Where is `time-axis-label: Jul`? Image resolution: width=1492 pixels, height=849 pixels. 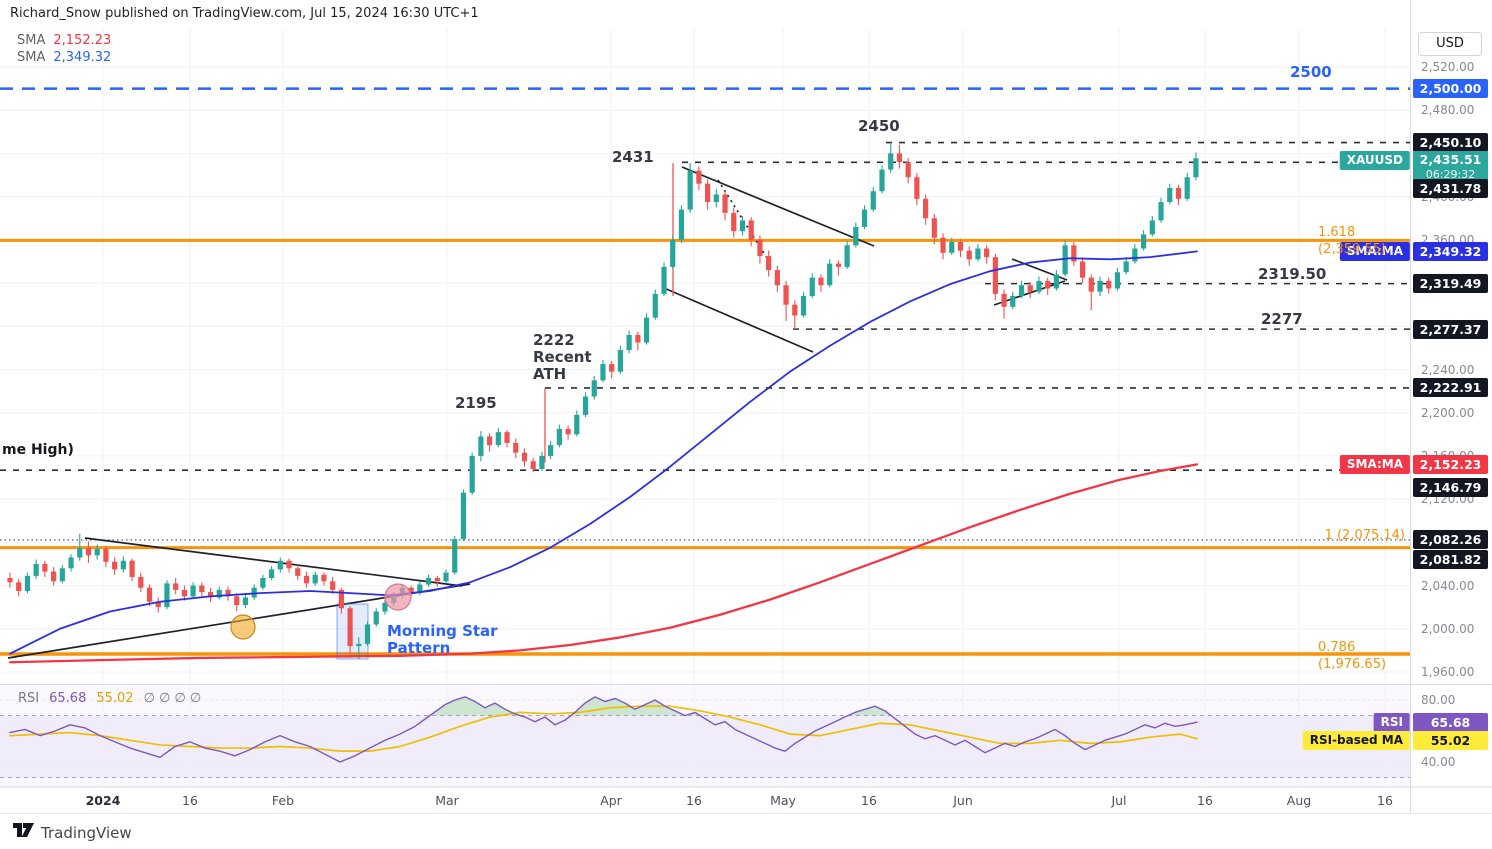 time-axis-label: Jul is located at coordinates (1119, 800).